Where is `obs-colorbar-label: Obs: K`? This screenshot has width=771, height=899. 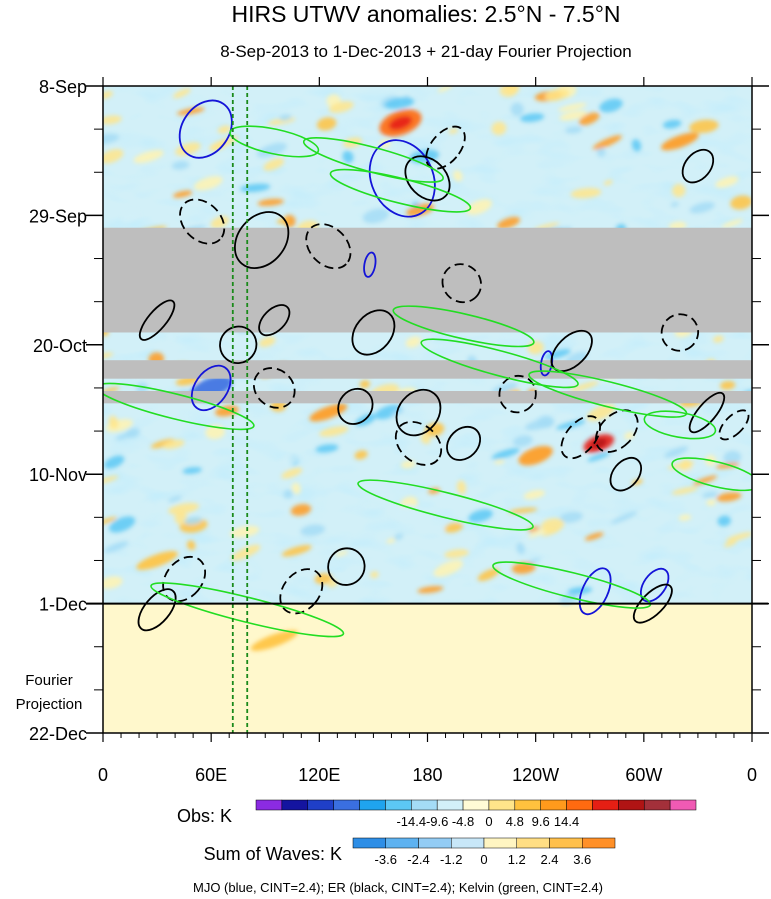
obs-colorbar-label: Obs: K is located at coordinates (204, 816).